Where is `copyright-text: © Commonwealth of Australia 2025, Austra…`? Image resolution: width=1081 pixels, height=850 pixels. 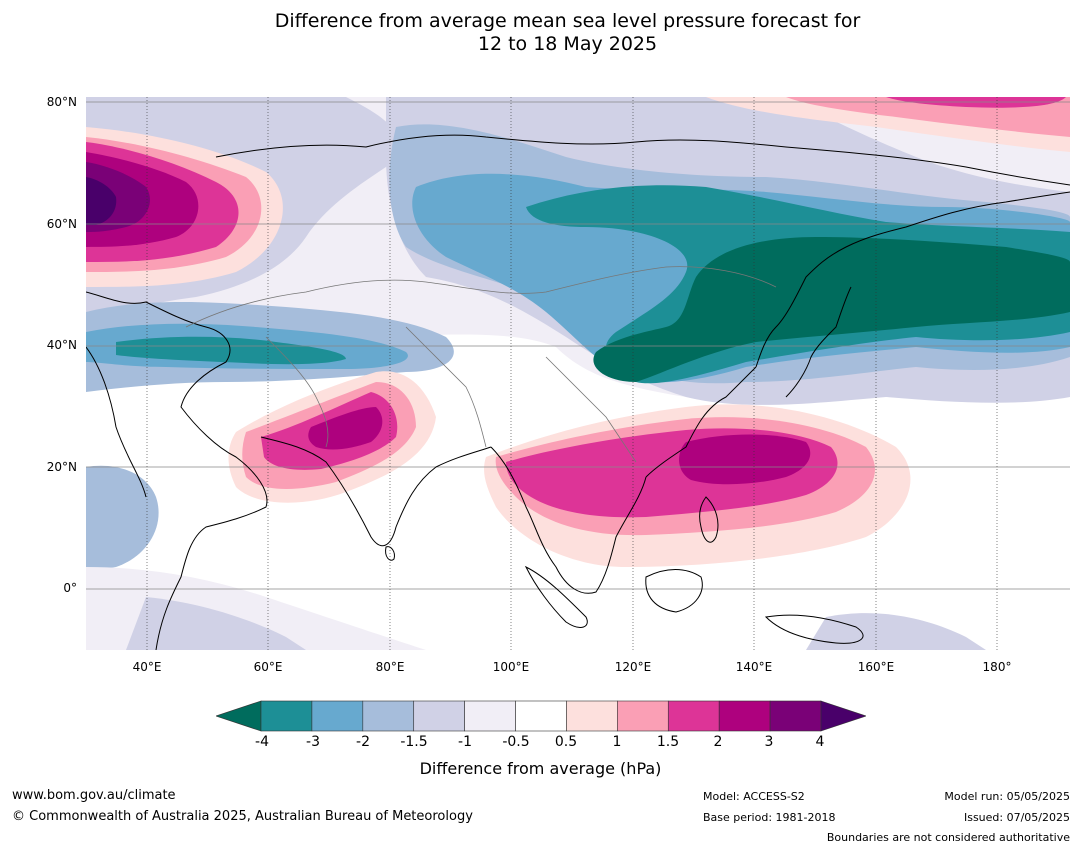 copyright-text: © Commonwealth of Australia 2025, Austra… is located at coordinates (242, 816).